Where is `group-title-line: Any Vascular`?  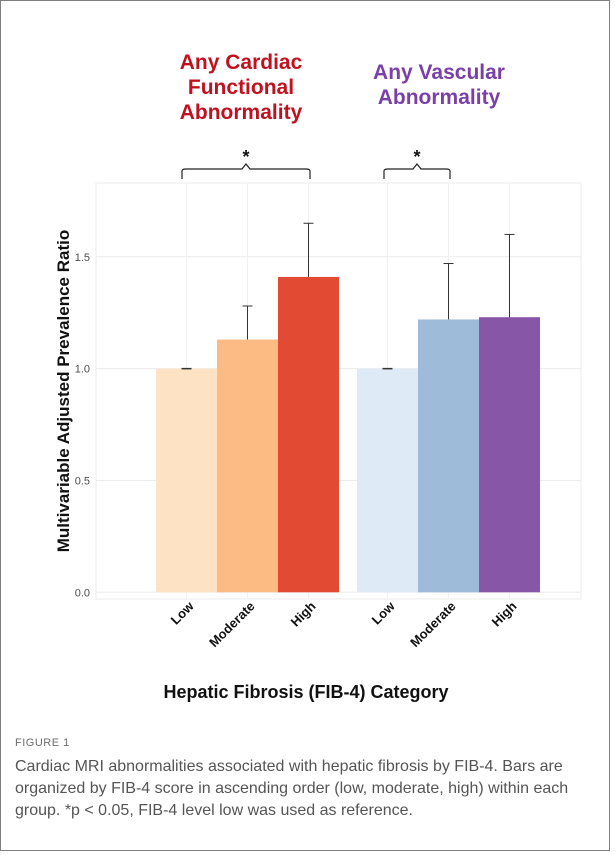
group-title-line: Any Vascular is located at coordinates (439, 72).